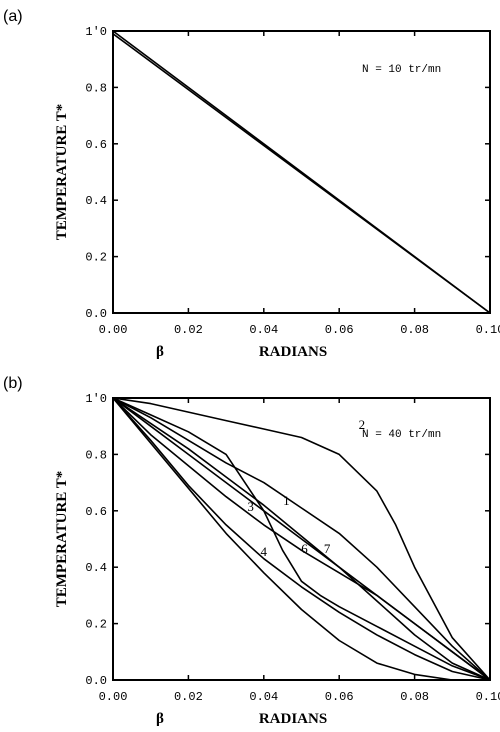  Describe the element at coordinates (304, 548) in the screenshot. I see `curve-label-6: 6` at that location.